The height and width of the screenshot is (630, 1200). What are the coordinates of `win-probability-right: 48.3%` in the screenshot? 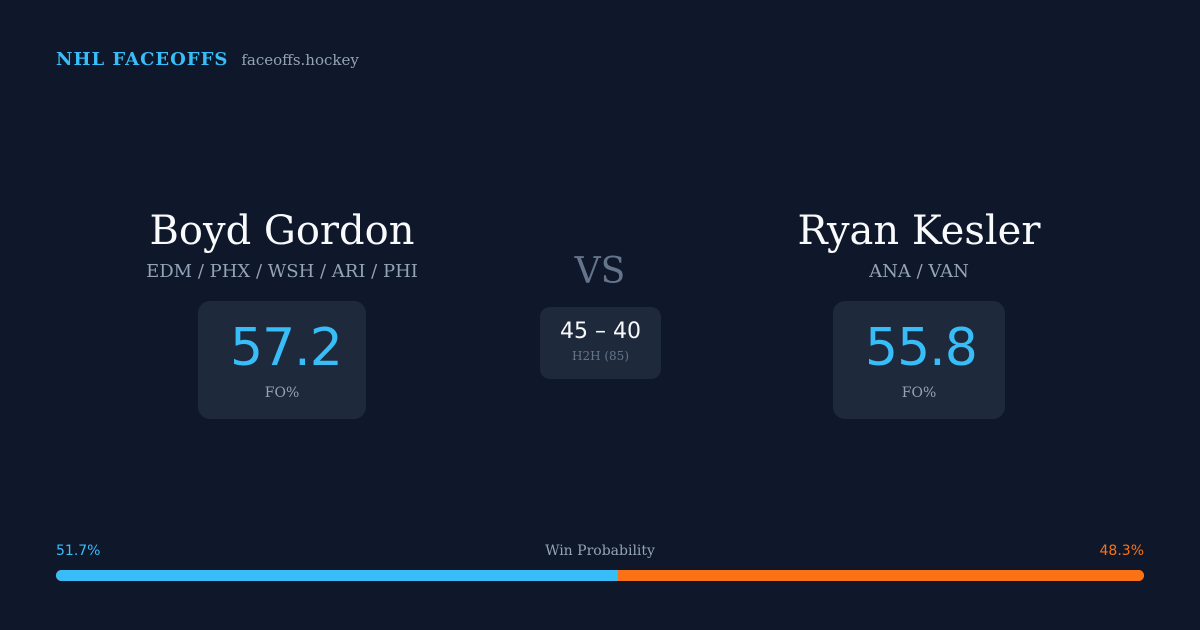 It's located at (1121, 551).